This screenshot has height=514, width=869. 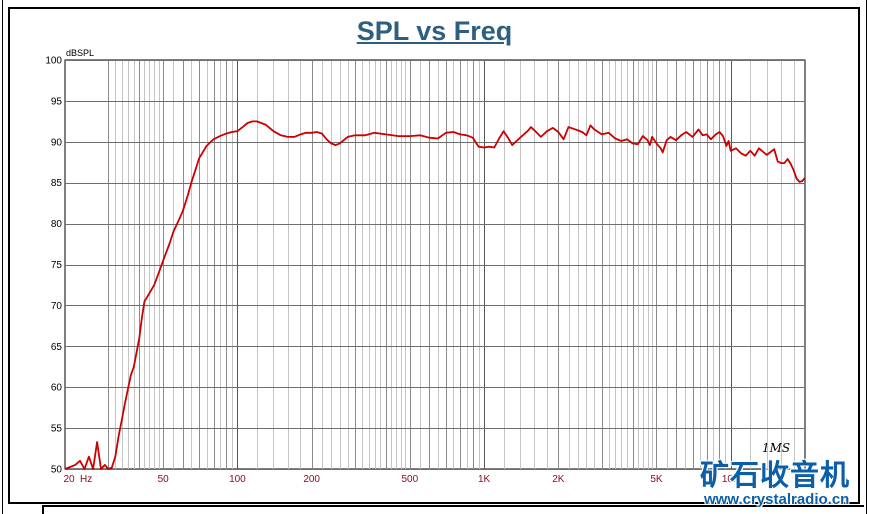 I want to click on watermark-signature: 1MS, so click(x=776, y=448).